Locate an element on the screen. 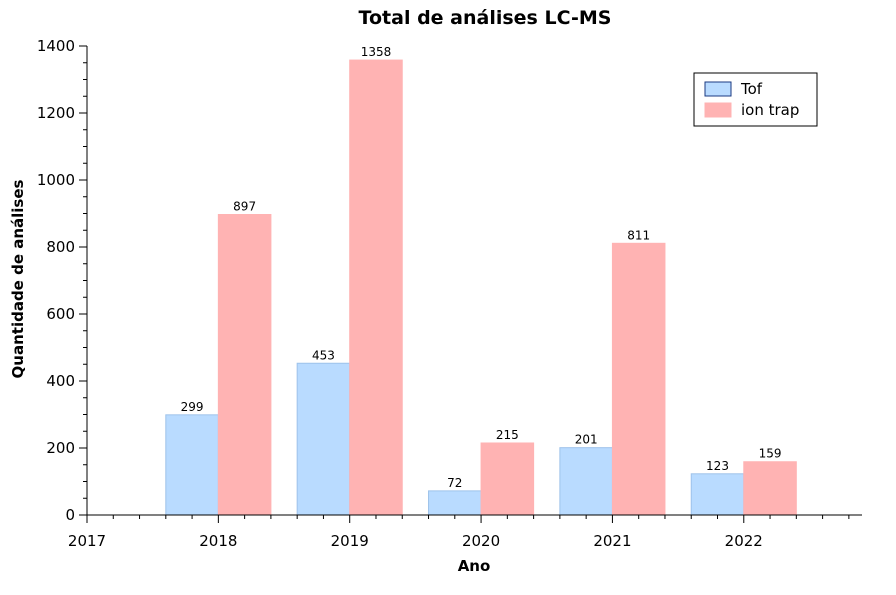 This screenshot has height=595, width=896. bar-ion-trap-2021 is located at coordinates (638, 379).